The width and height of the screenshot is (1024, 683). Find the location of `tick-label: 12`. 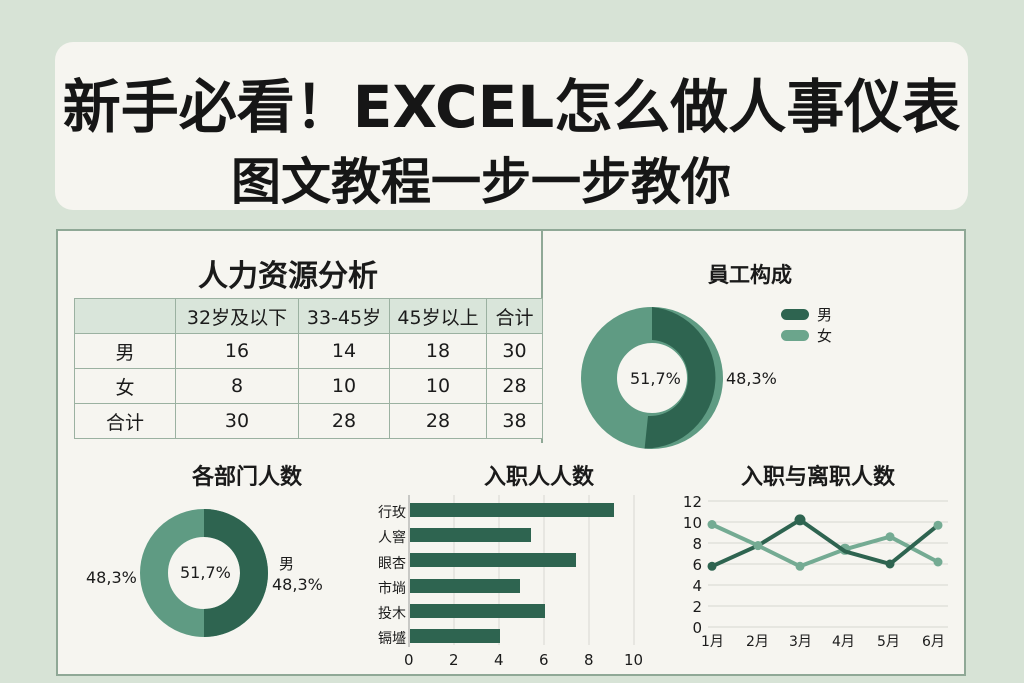

tick-label: 12 is located at coordinates (692, 502).